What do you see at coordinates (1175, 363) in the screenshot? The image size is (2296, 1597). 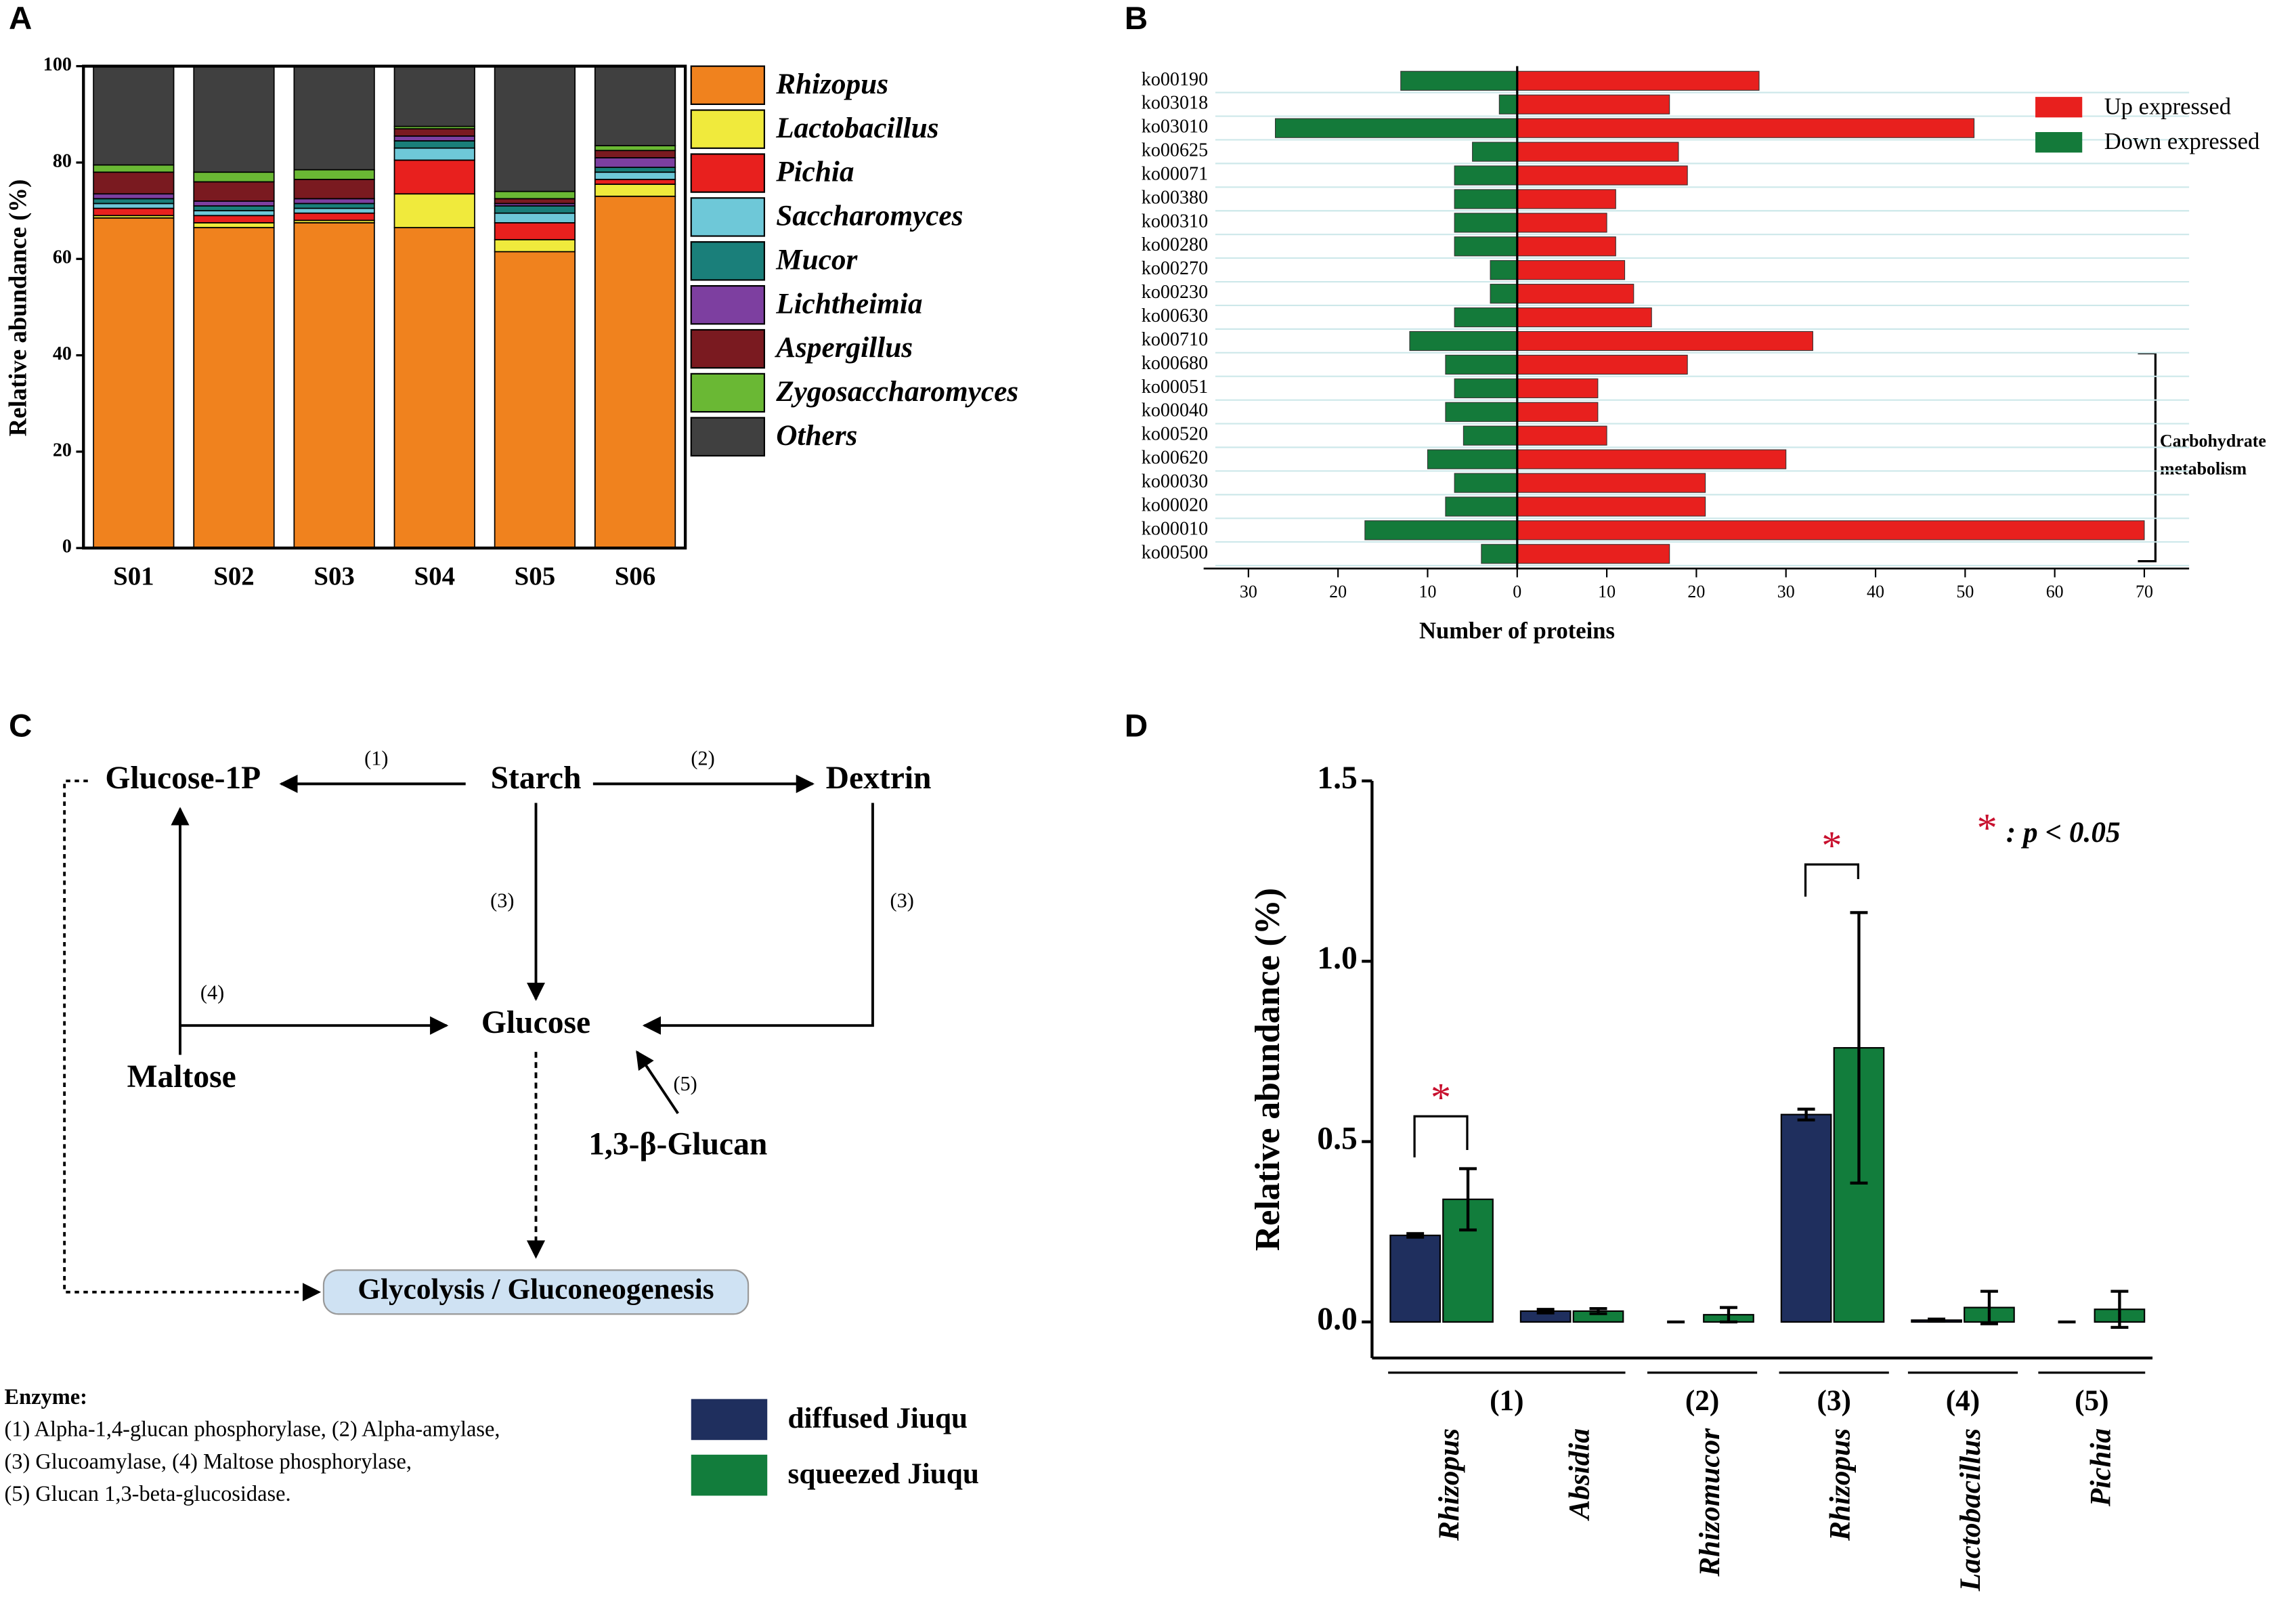 I see `y-tick-label: ko00680` at bounding box center [1175, 363].